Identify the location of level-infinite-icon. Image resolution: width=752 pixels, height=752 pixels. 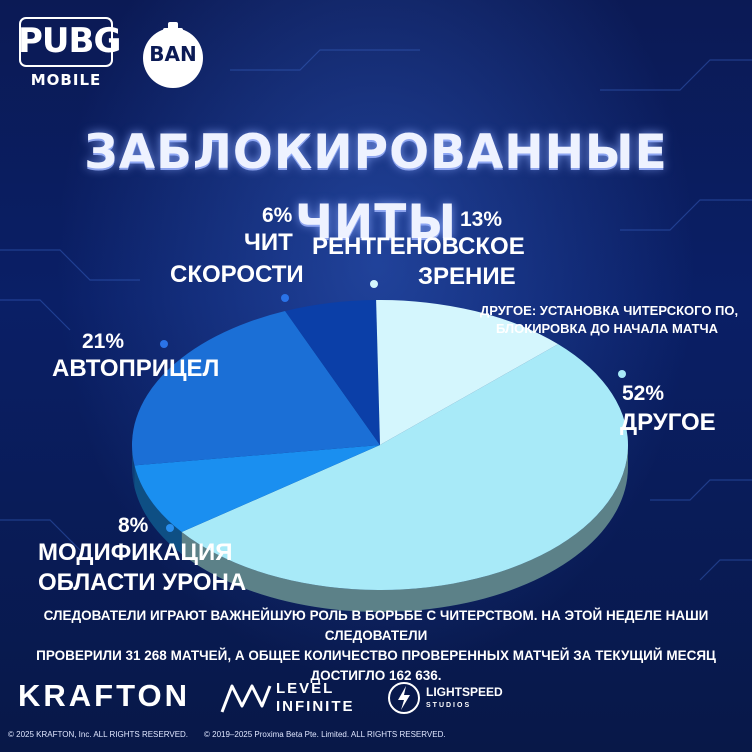
(246, 698).